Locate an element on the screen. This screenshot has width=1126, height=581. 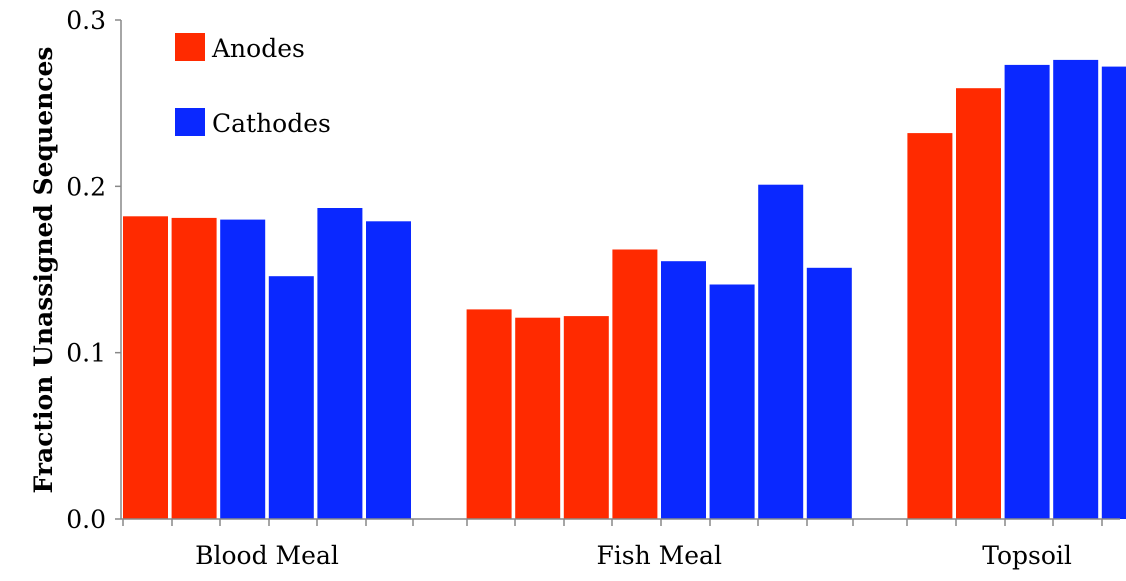
x-category-label: Fish Meal is located at coordinates (659, 555).